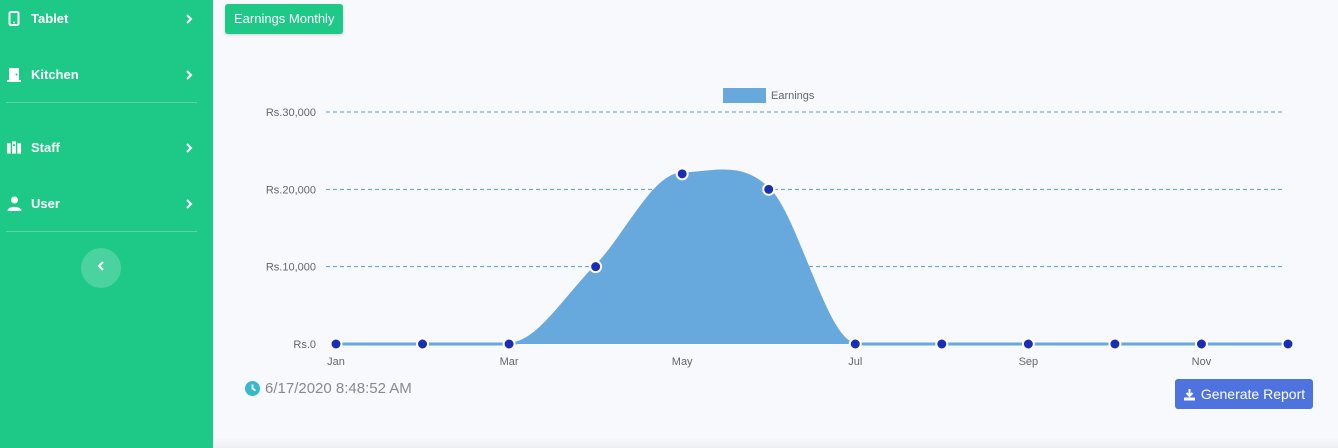  What do you see at coordinates (682, 362) in the screenshot?
I see `x-tick-label: May` at bounding box center [682, 362].